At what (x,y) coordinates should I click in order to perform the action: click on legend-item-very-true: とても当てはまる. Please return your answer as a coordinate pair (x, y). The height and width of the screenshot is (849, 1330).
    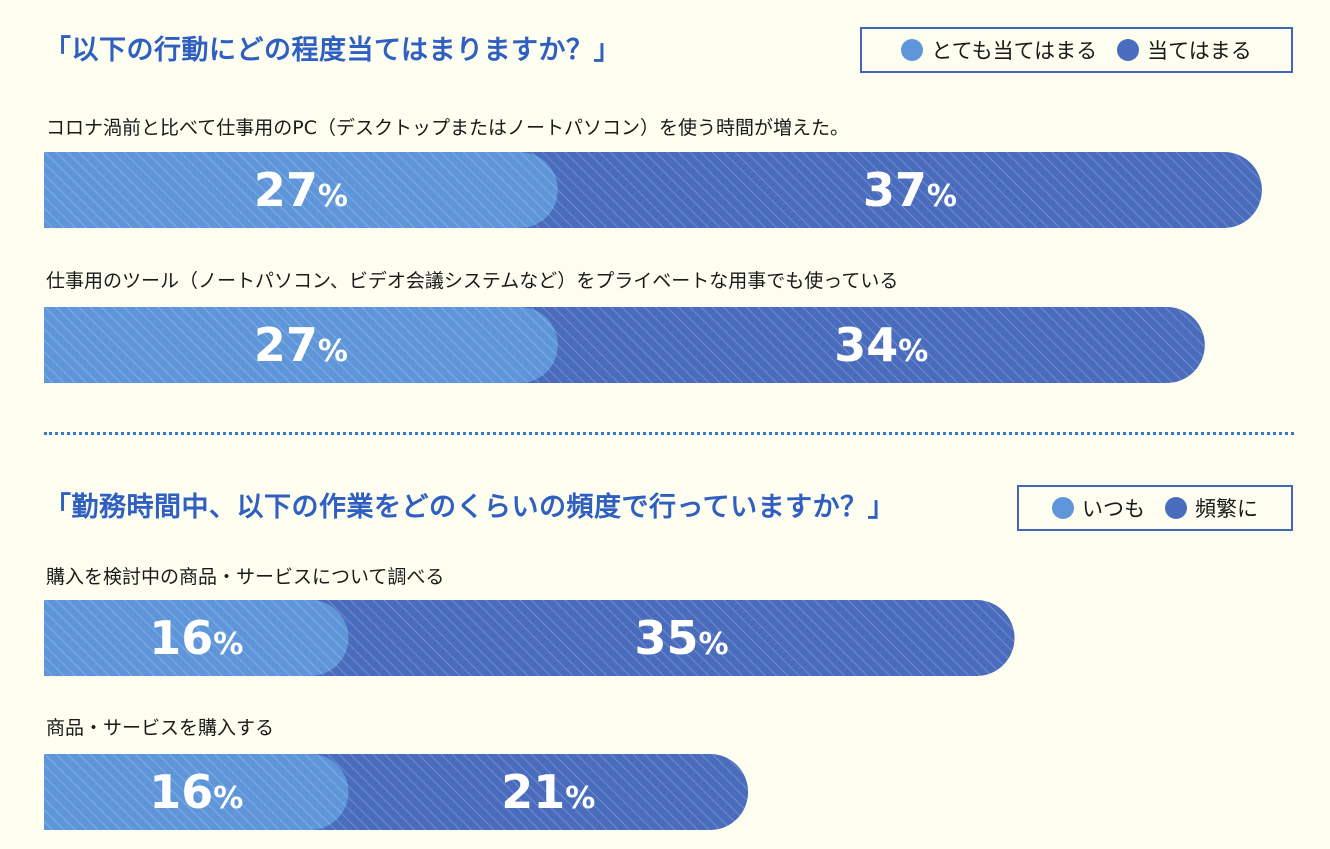
    Looking at the image, I should click on (999, 50).